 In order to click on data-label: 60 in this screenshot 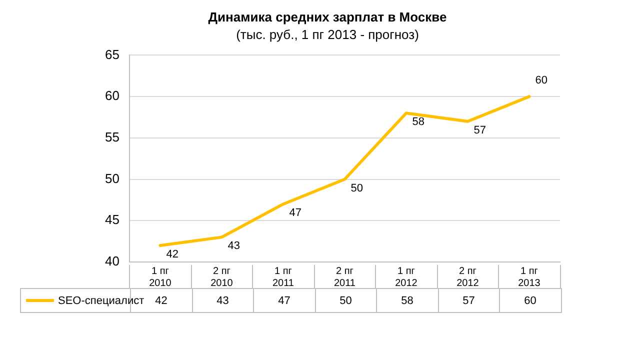, I will do `click(530, 300)`.